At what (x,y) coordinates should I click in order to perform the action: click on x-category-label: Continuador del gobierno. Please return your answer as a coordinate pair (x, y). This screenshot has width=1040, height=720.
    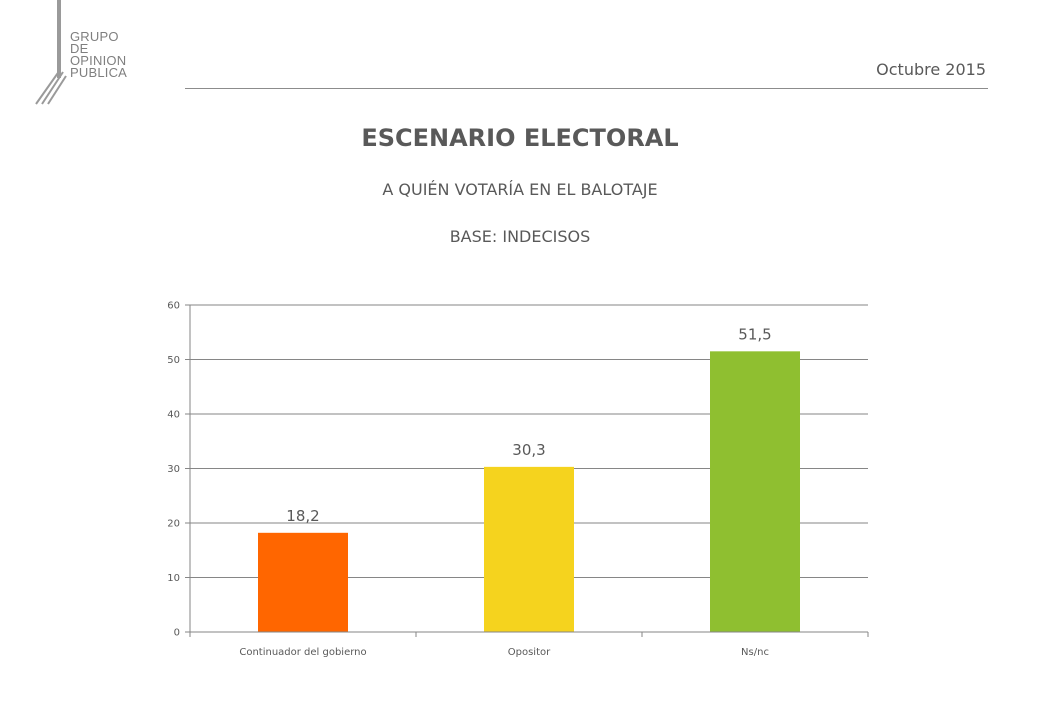
    Looking at the image, I should click on (302, 652).